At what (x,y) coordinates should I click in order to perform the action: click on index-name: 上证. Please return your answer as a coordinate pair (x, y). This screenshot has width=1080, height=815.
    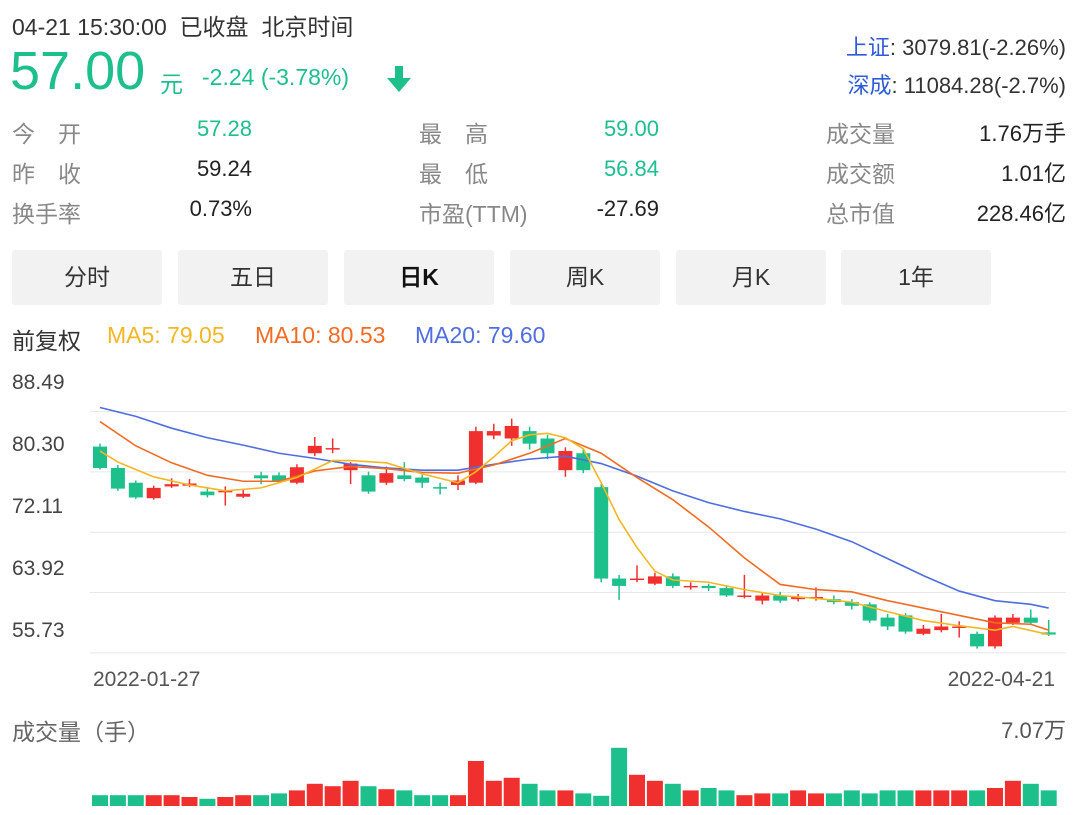
    Looking at the image, I should click on (867, 47).